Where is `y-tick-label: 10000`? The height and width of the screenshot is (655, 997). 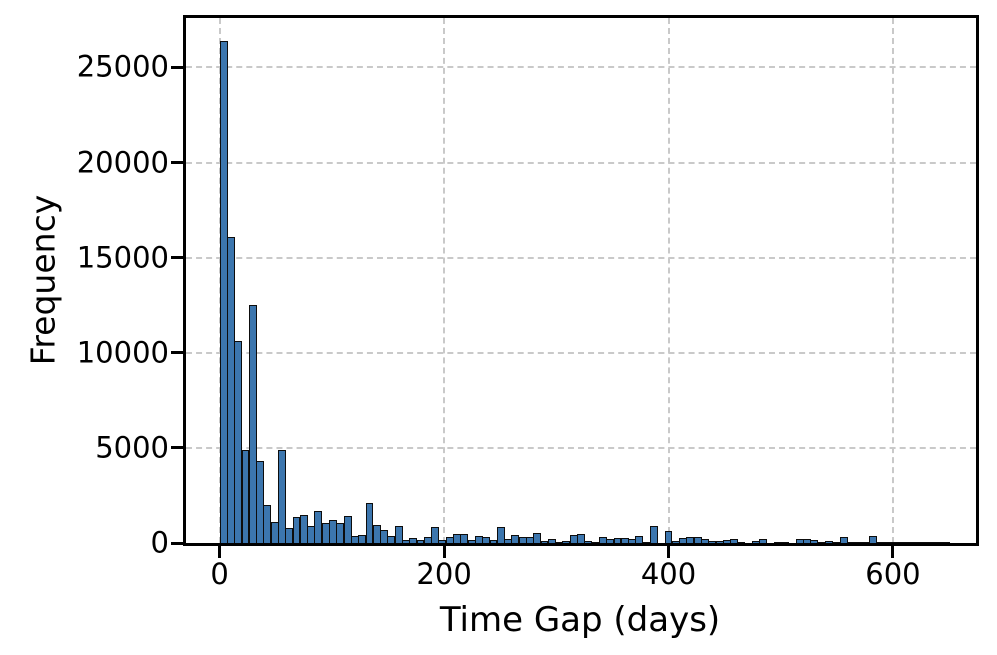
y-tick-label: 10000 is located at coordinates (122, 352).